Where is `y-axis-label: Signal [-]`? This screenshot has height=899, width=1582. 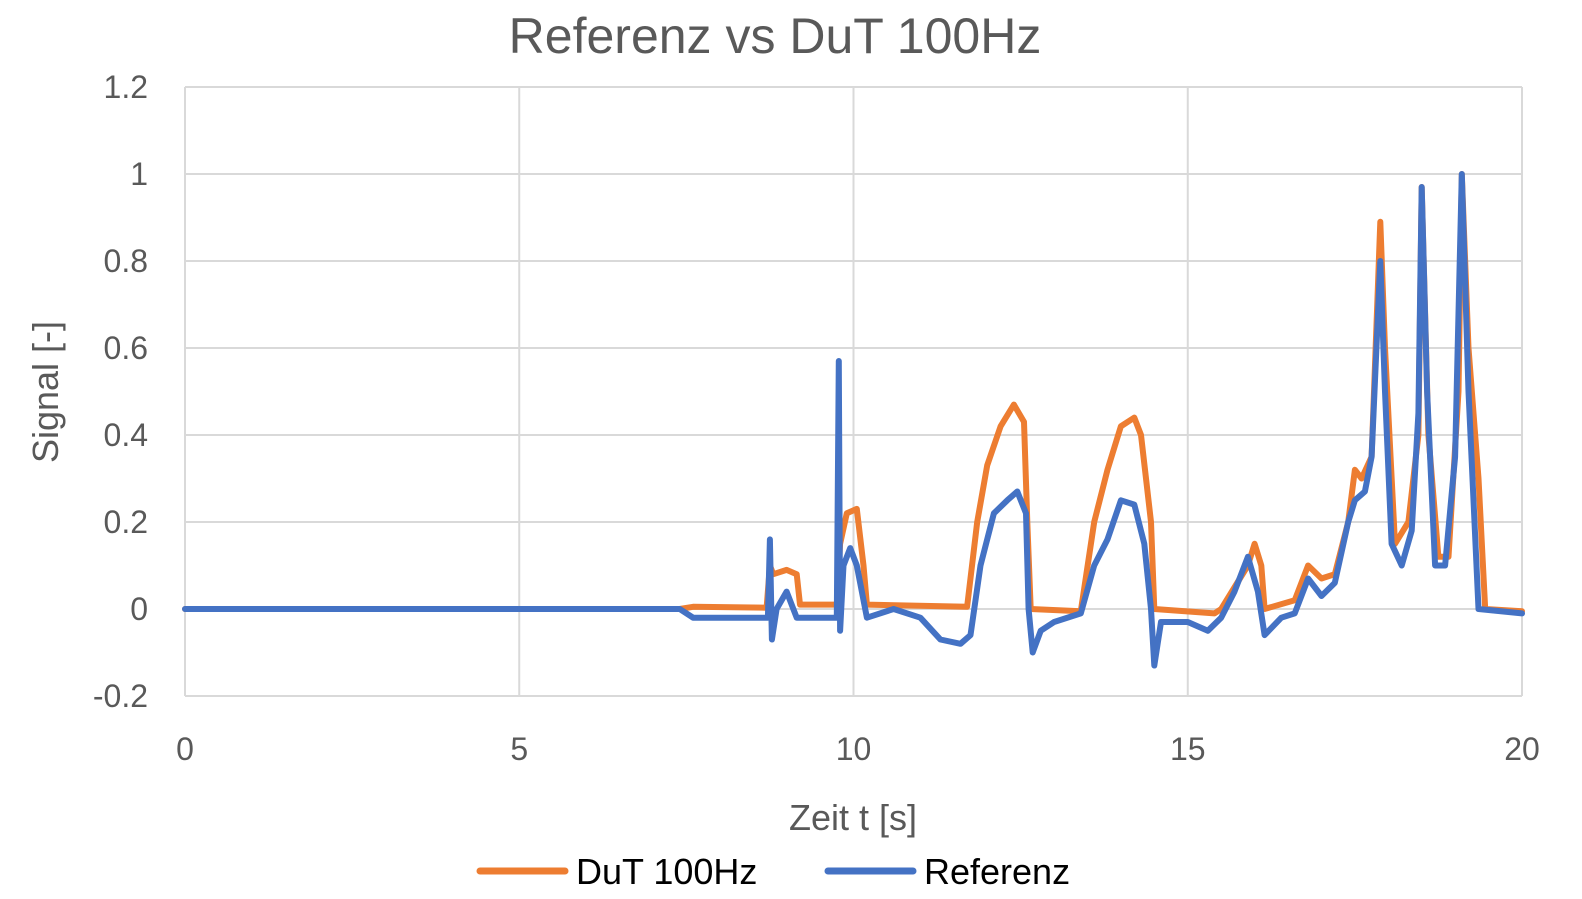
y-axis-label: Signal [-] is located at coordinates (45, 392).